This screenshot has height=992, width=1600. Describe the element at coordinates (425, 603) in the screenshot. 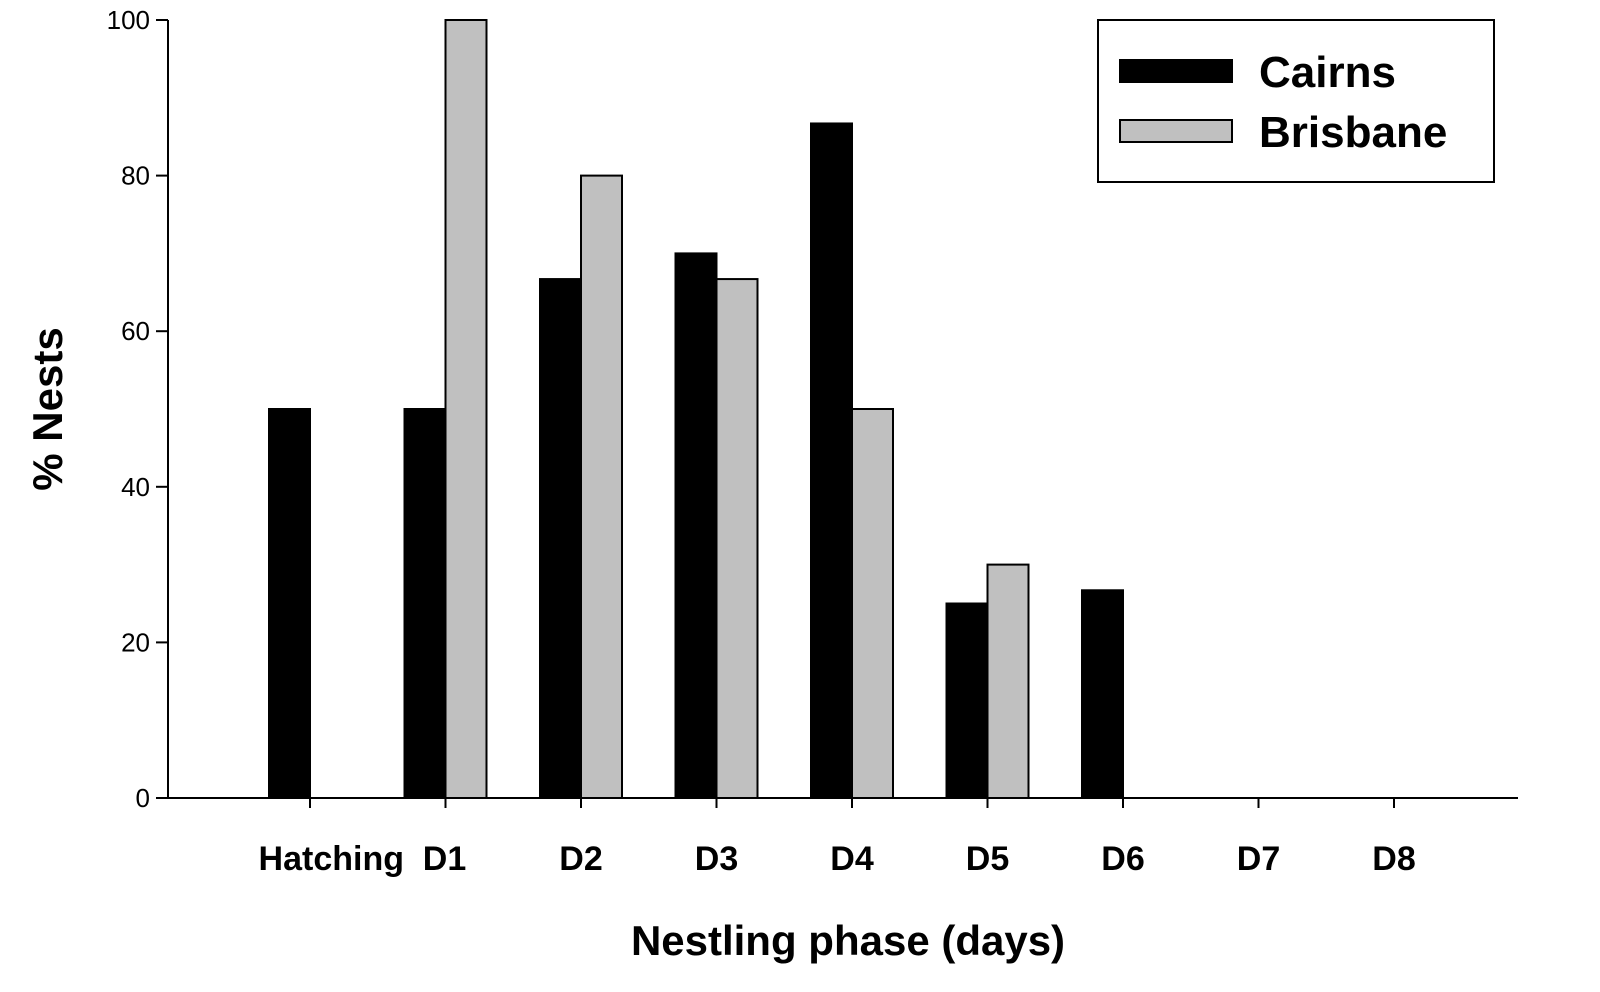

I see `bar-cairns-d1` at that location.